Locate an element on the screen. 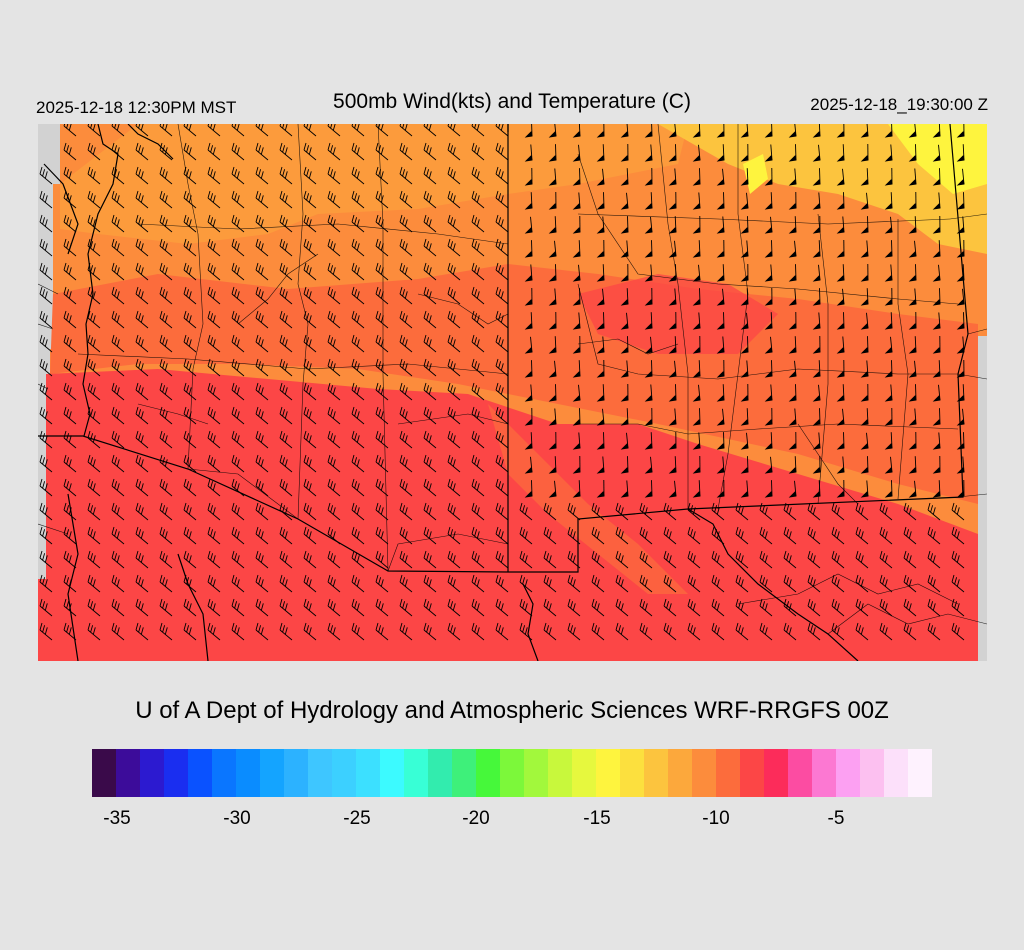 Image resolution: width=1024 pixels, height=950 pixels. state-border is located at coordinates (193, 607).